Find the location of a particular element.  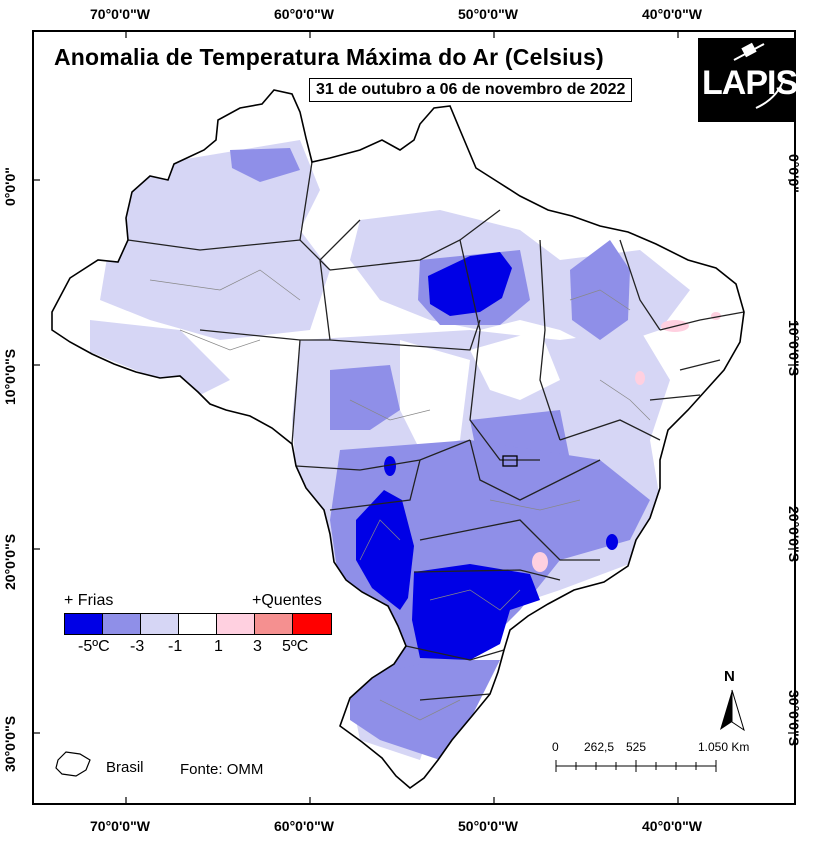

inset-label: Brasil is located at coordinates (125, 767).